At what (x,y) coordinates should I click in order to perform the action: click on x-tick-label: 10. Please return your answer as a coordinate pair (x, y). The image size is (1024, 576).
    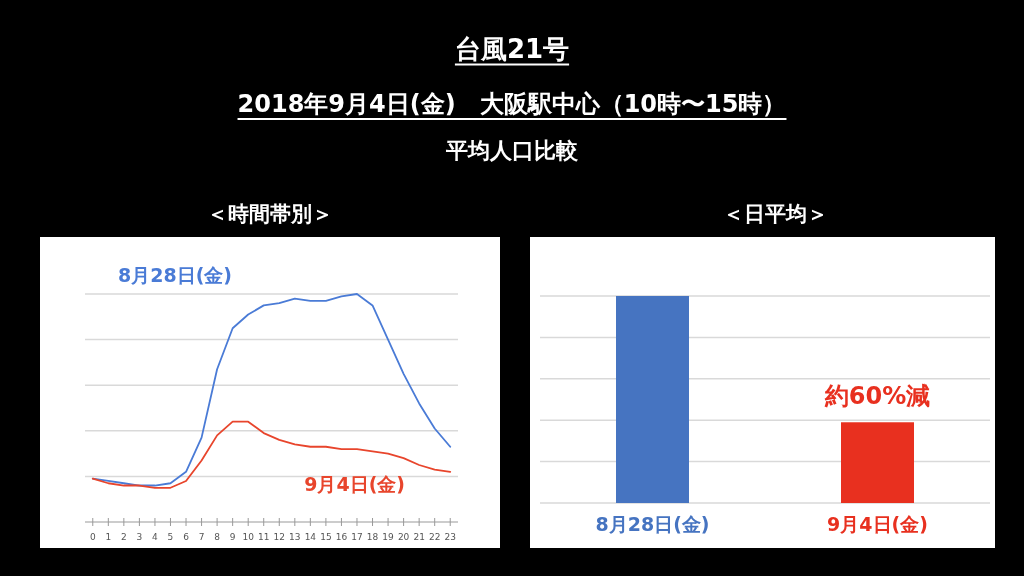
    Looking at the image, I should click on (248, 536).